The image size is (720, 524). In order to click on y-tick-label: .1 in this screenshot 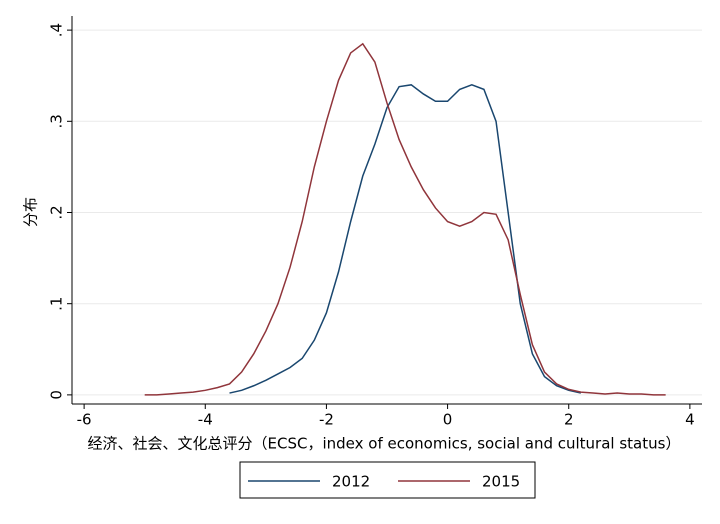, I will do `click(57, 304)`.